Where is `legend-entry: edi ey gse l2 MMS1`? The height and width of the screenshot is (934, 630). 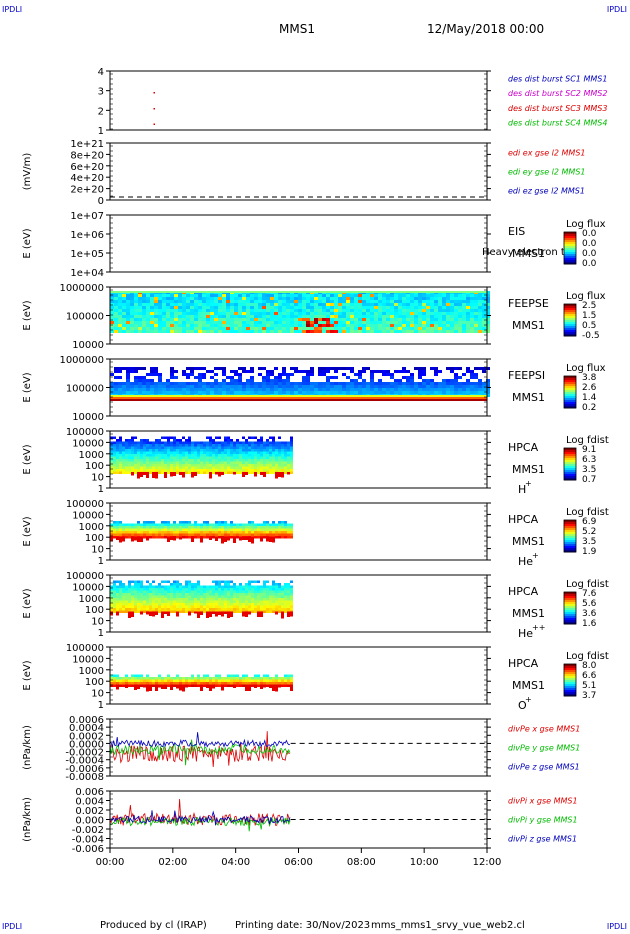
legend-entry: edi ey gse l2 MMS1 is located at coordinates (547, 172).